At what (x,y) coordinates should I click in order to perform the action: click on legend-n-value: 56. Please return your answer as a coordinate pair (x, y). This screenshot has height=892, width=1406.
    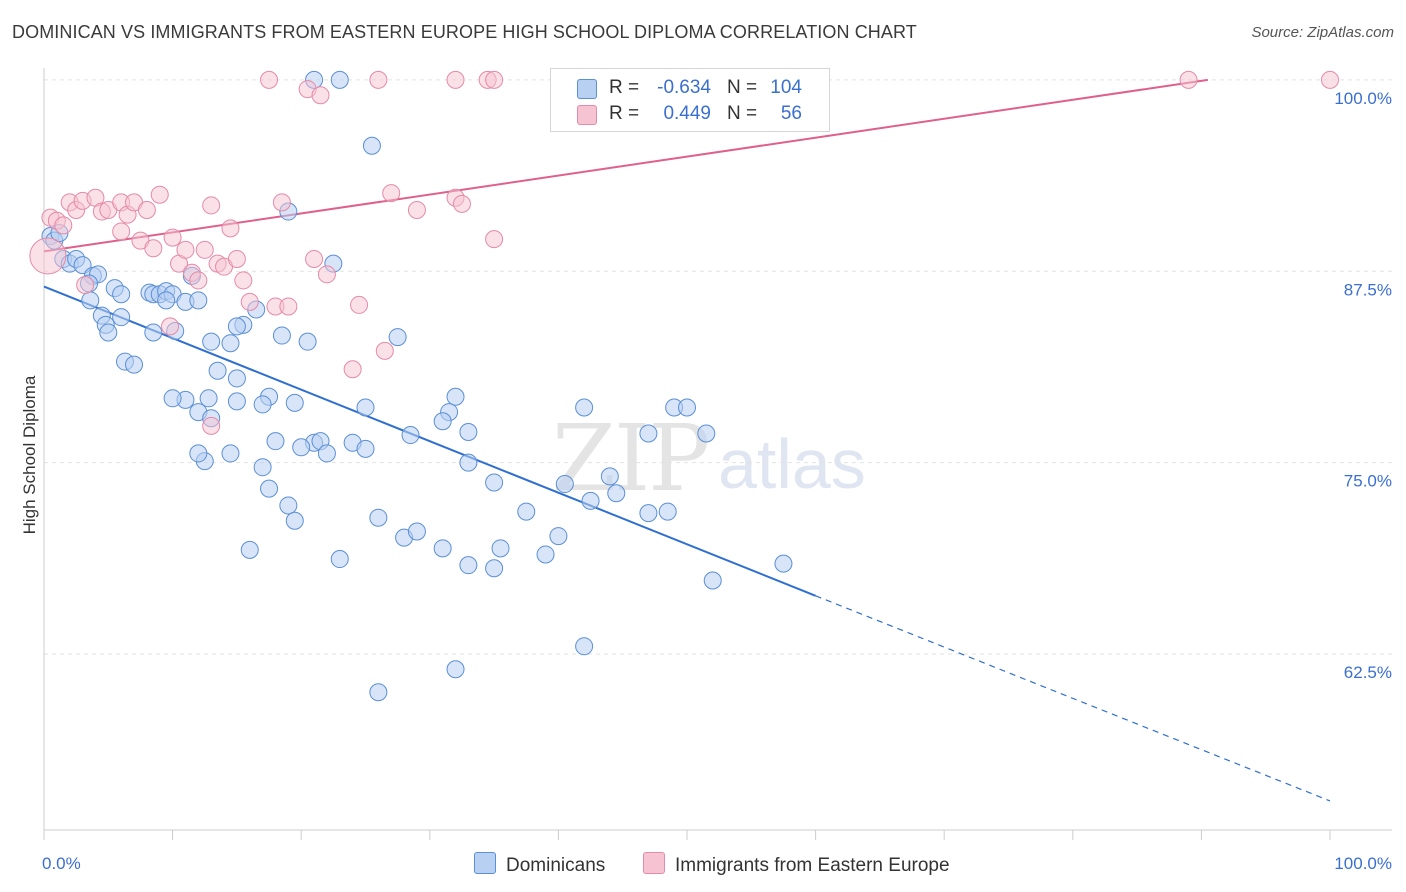
    Looking at the image, I should click on (791, 113).